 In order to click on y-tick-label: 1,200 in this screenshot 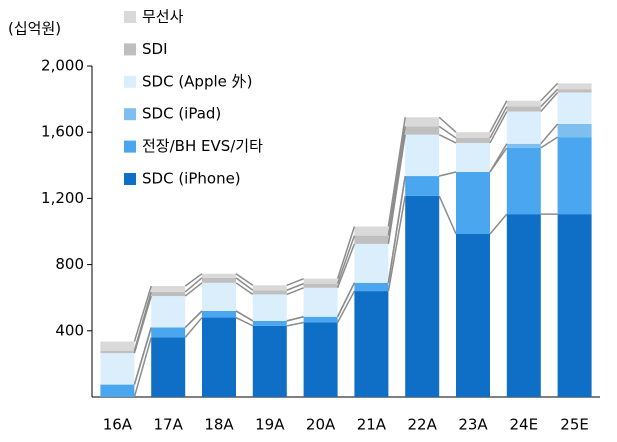, I will do `click(62, 198)`.